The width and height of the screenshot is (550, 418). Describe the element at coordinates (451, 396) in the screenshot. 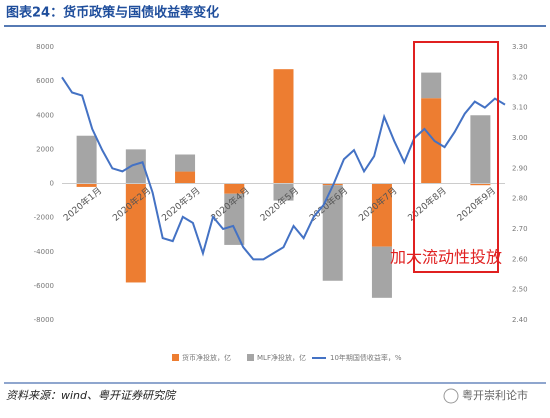

I see `watermark-icon` at that location.